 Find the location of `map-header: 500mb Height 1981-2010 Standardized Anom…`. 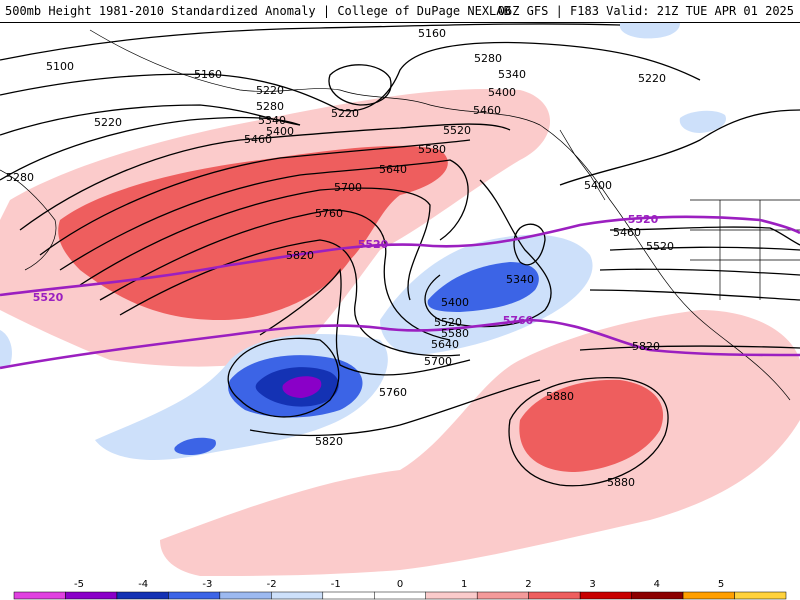

map-header: 500mb Height 1981-2010 Standardized Anom… is located at coordinates (400, 11).